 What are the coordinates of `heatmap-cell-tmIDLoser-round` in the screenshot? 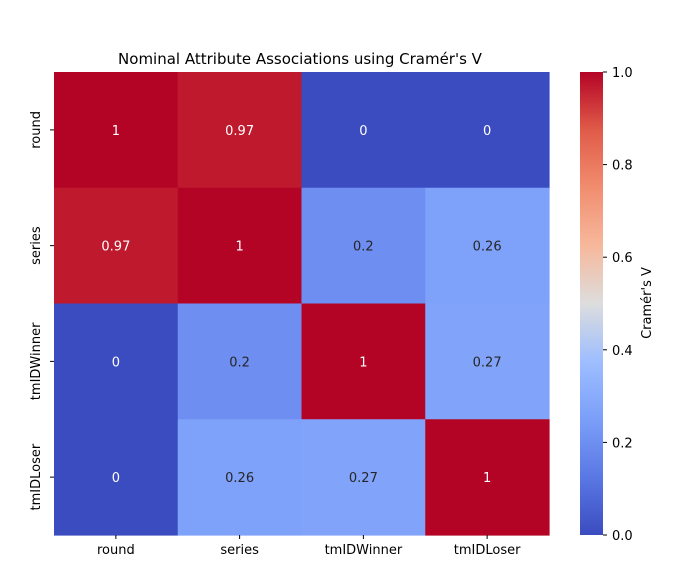 It's located at (116, 477).